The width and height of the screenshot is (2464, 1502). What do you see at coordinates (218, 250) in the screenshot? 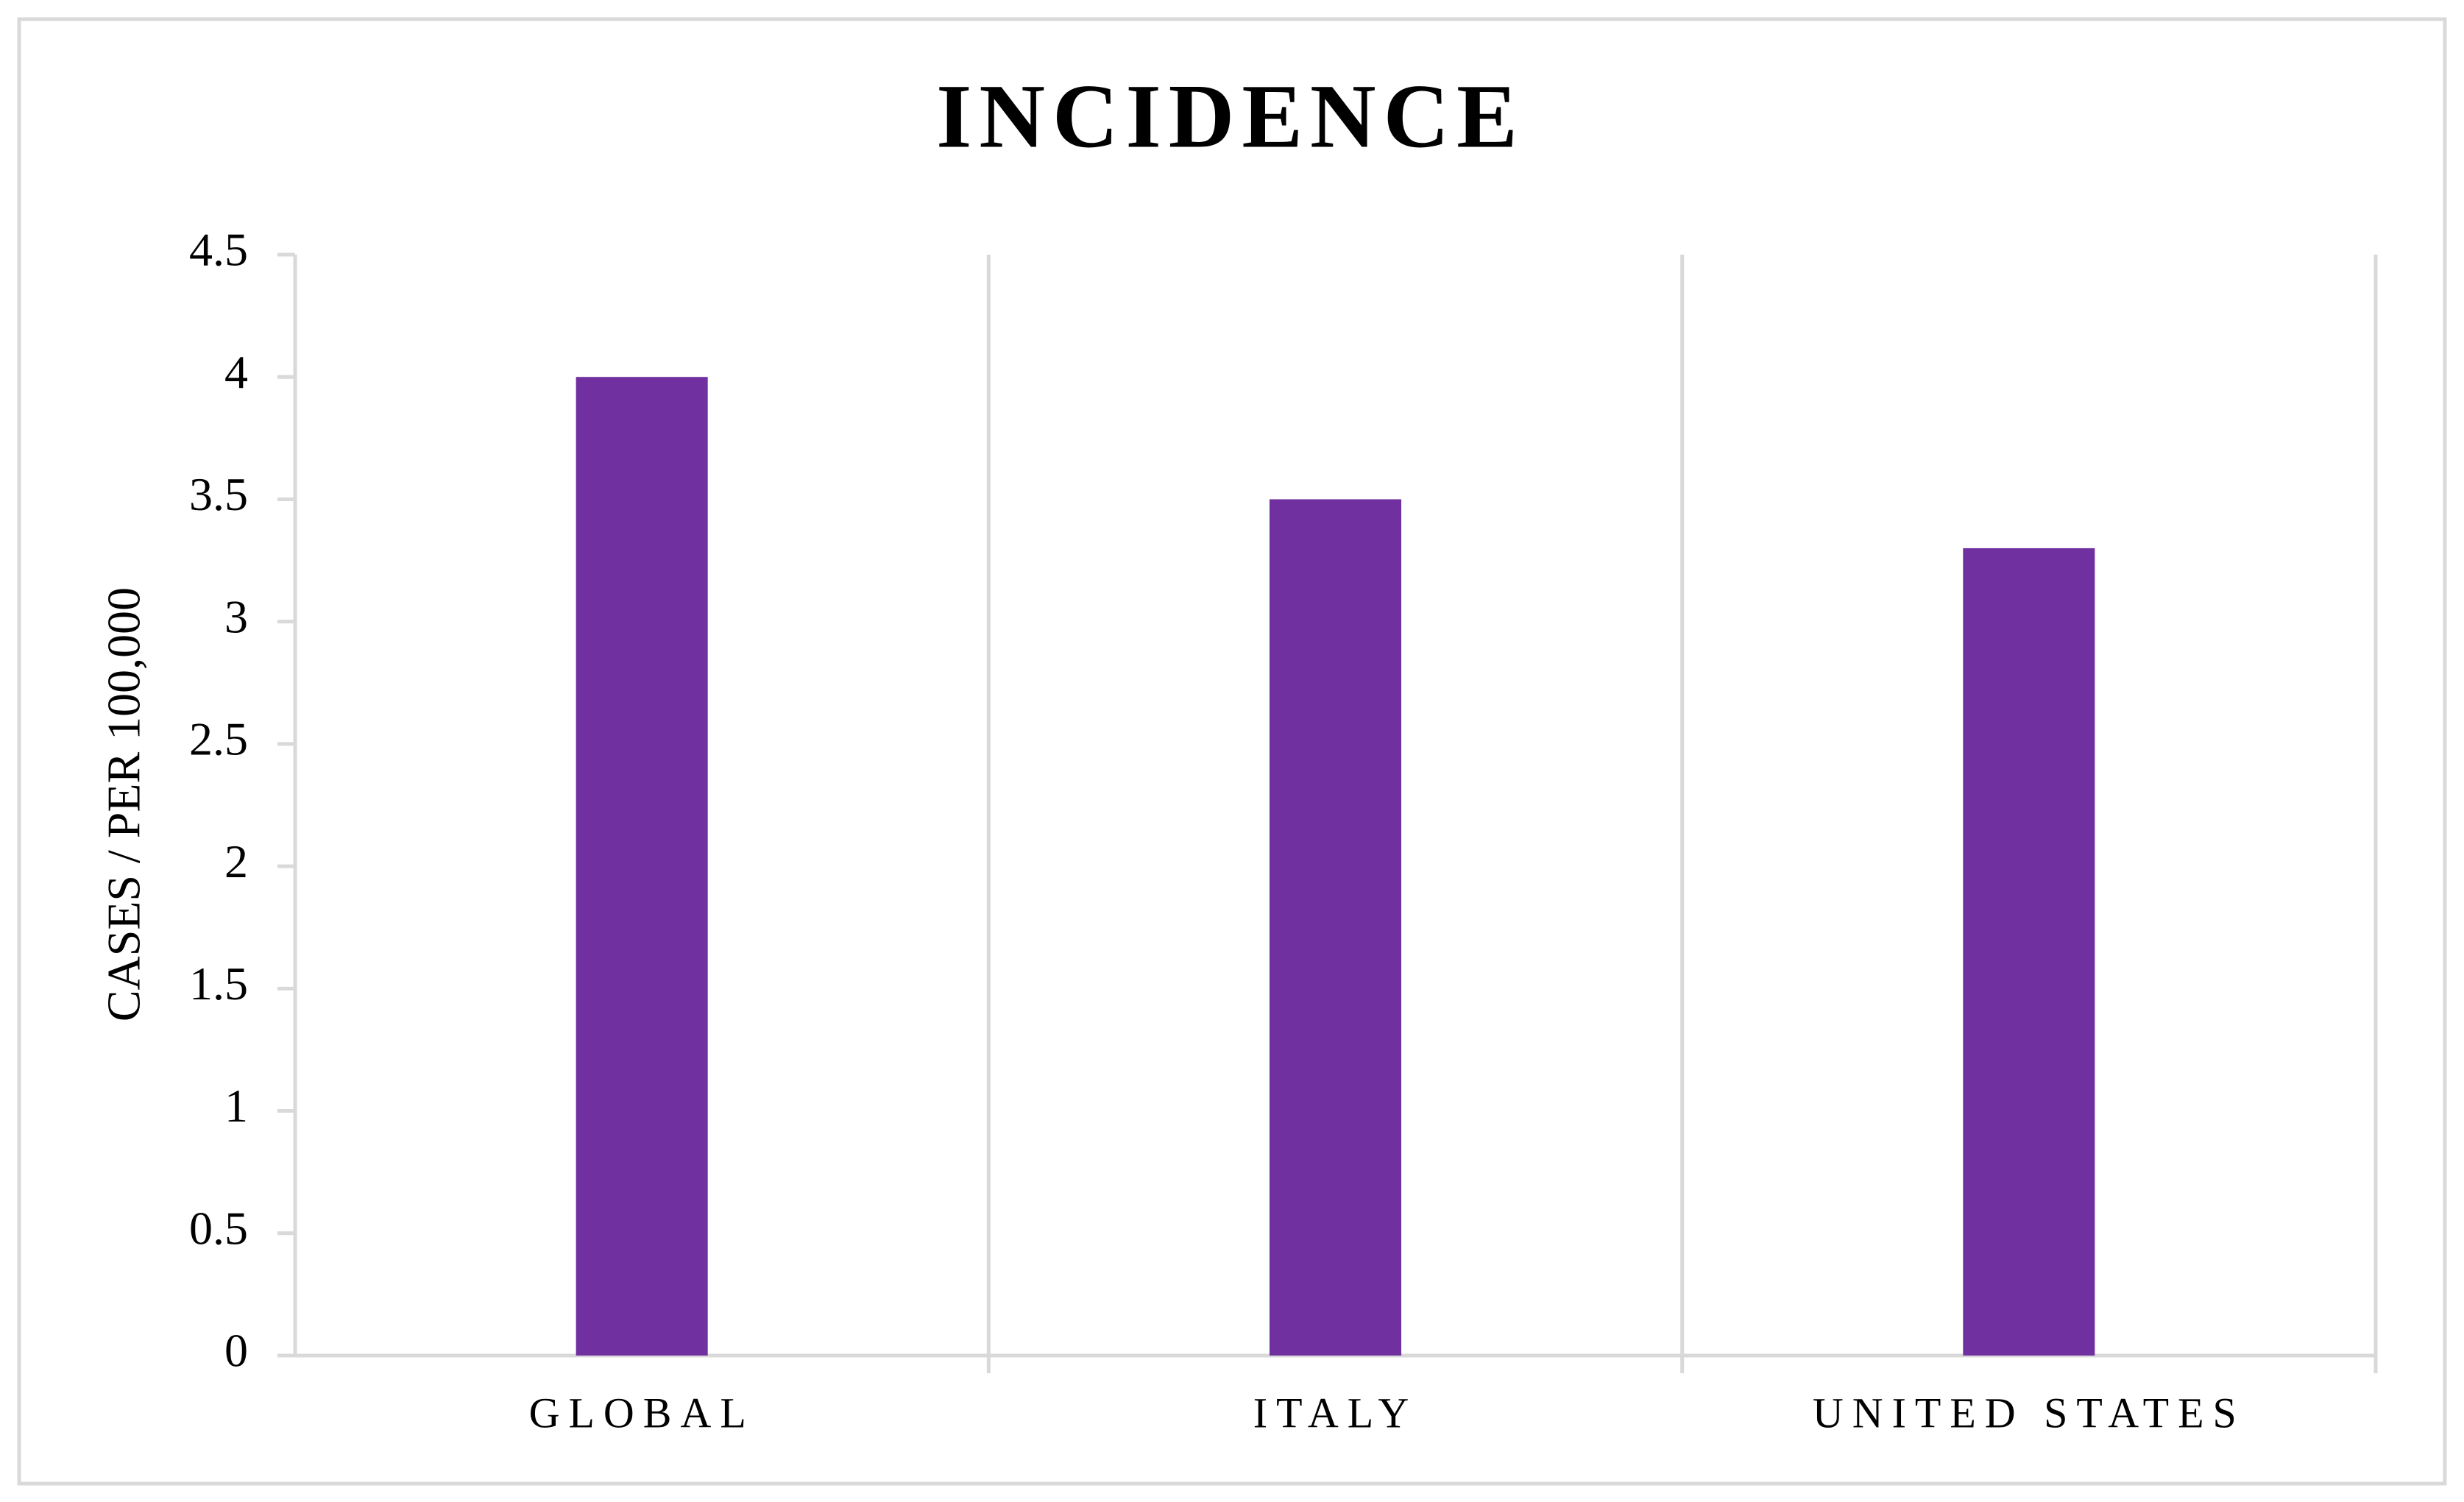
I see `y-tick-label: 4.5` at bounding box center [218, 250].